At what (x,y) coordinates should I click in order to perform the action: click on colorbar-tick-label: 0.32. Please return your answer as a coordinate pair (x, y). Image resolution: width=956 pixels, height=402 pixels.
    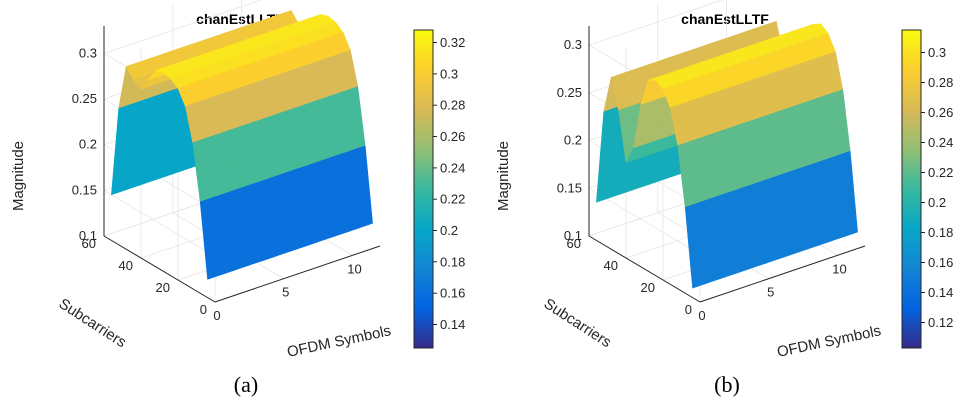
    Looking at the image, I should click on (452, 42).